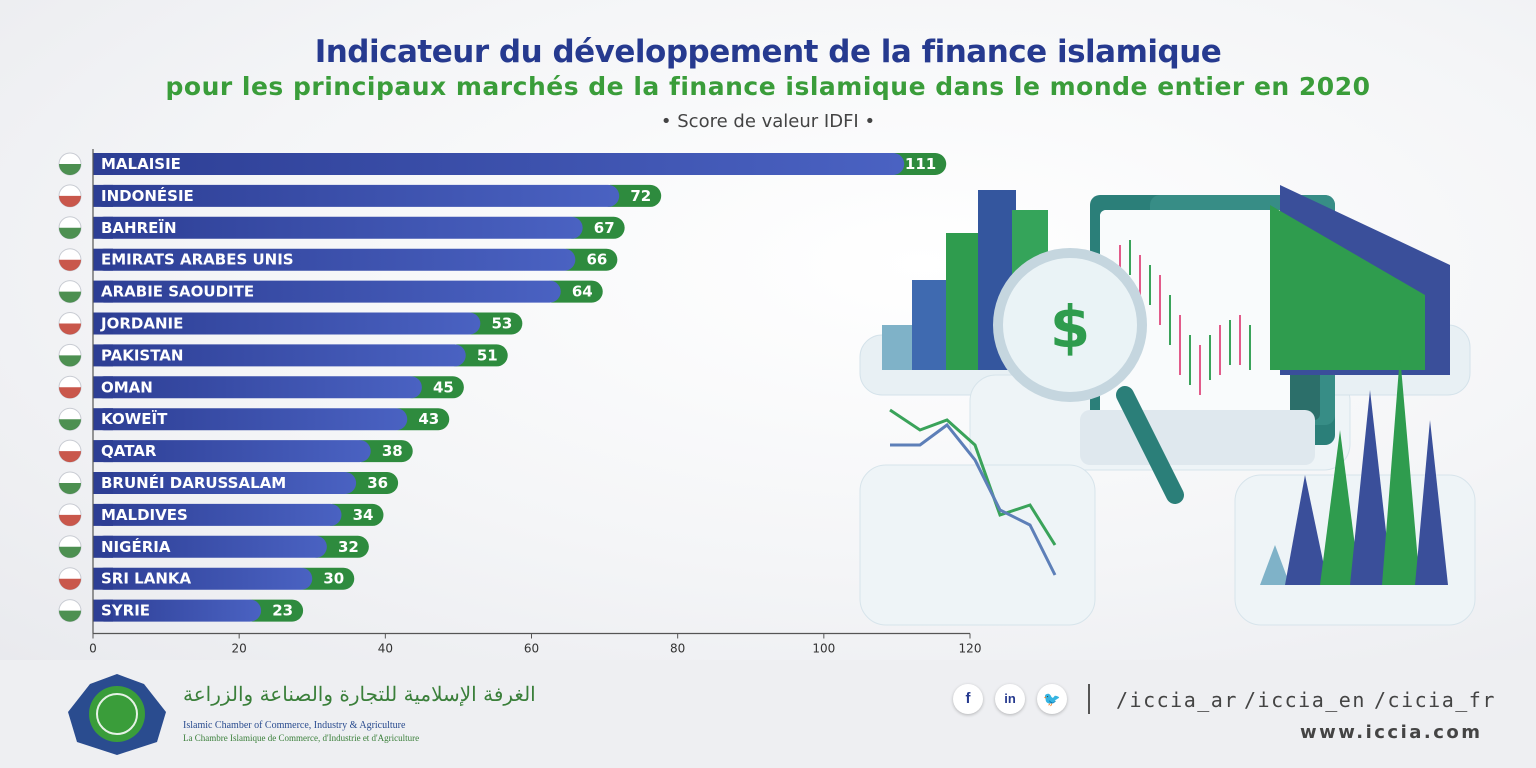 Image resolution: width=1536 pixels, height=768 pixels. I want to click on bar-label: BAHREÏN, so click(139, 227).